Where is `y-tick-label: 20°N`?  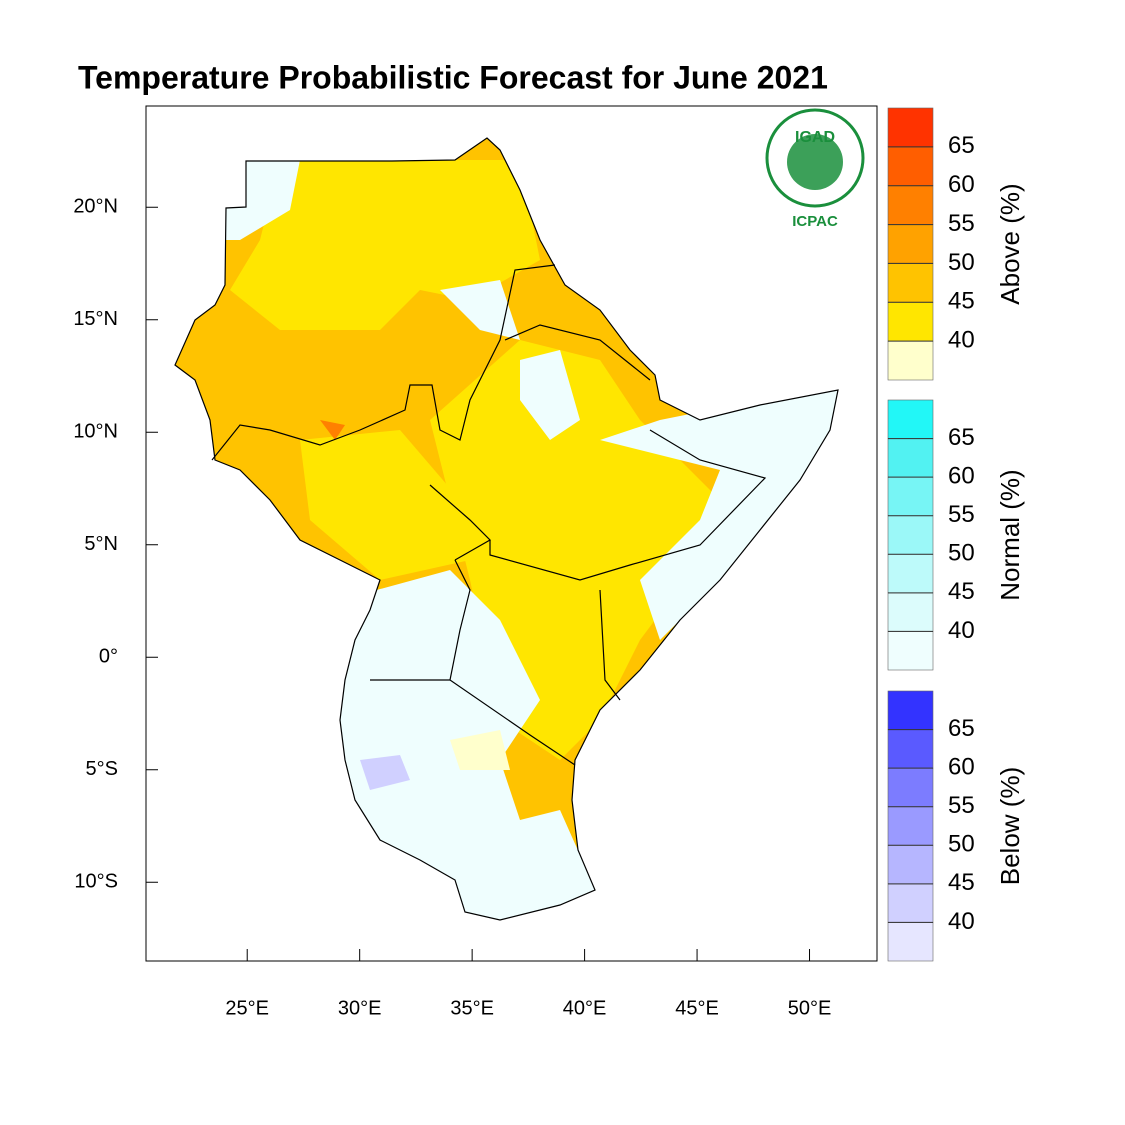
y-tick-label: 20°N is located at coordinates (95, 207).